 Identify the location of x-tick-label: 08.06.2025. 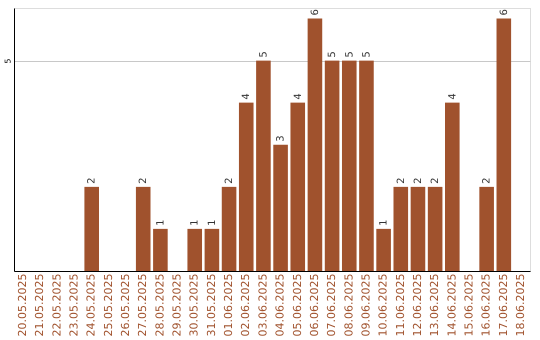
(349, 305).